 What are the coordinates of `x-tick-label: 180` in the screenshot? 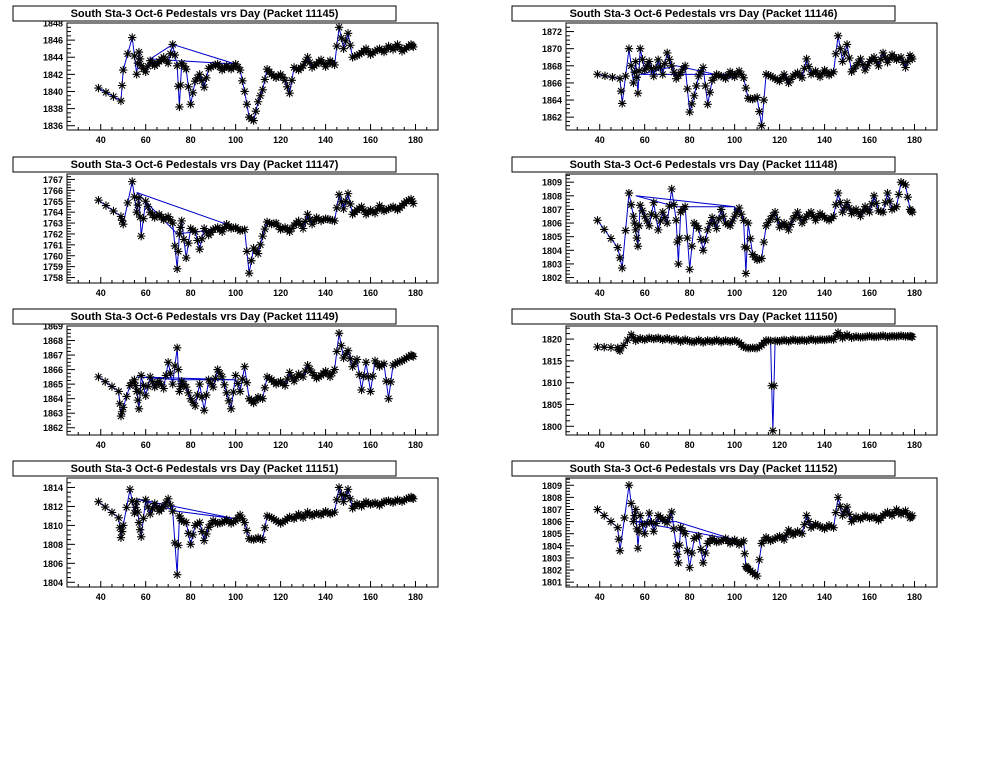 It's located at (415, 597).